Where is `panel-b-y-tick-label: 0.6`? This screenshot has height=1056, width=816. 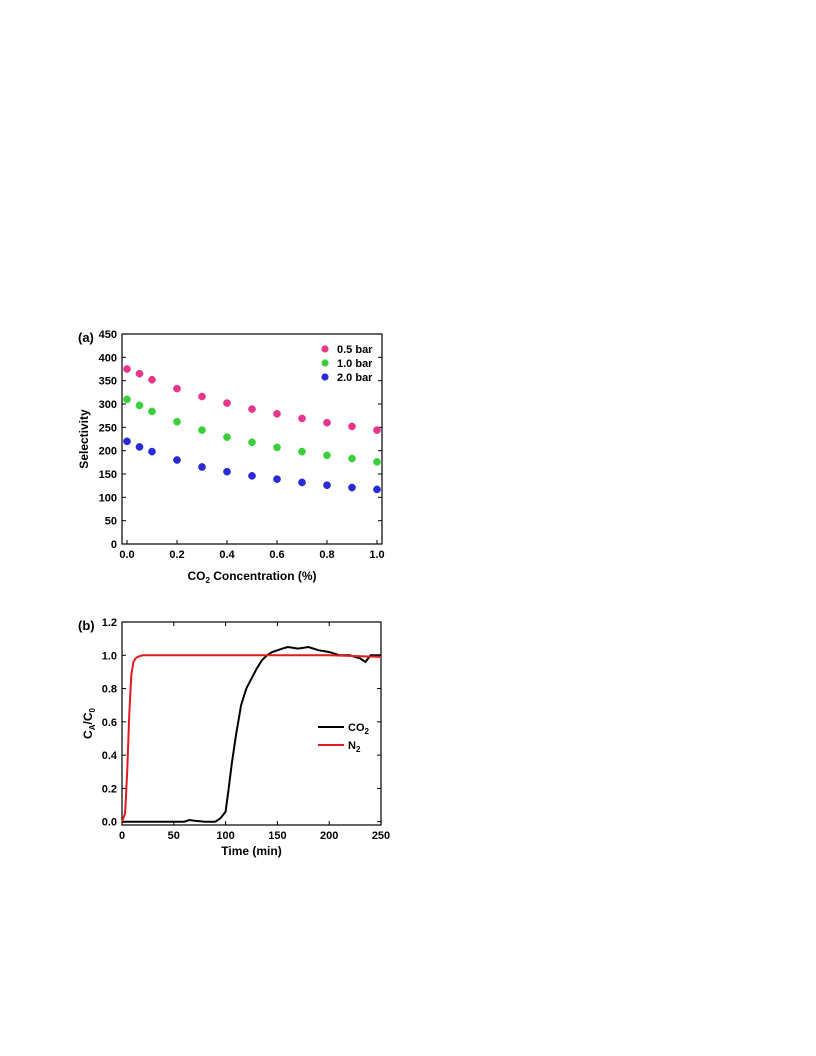 panel-b-y-tick-label: 0.6 is located at coordinates (109, 723).